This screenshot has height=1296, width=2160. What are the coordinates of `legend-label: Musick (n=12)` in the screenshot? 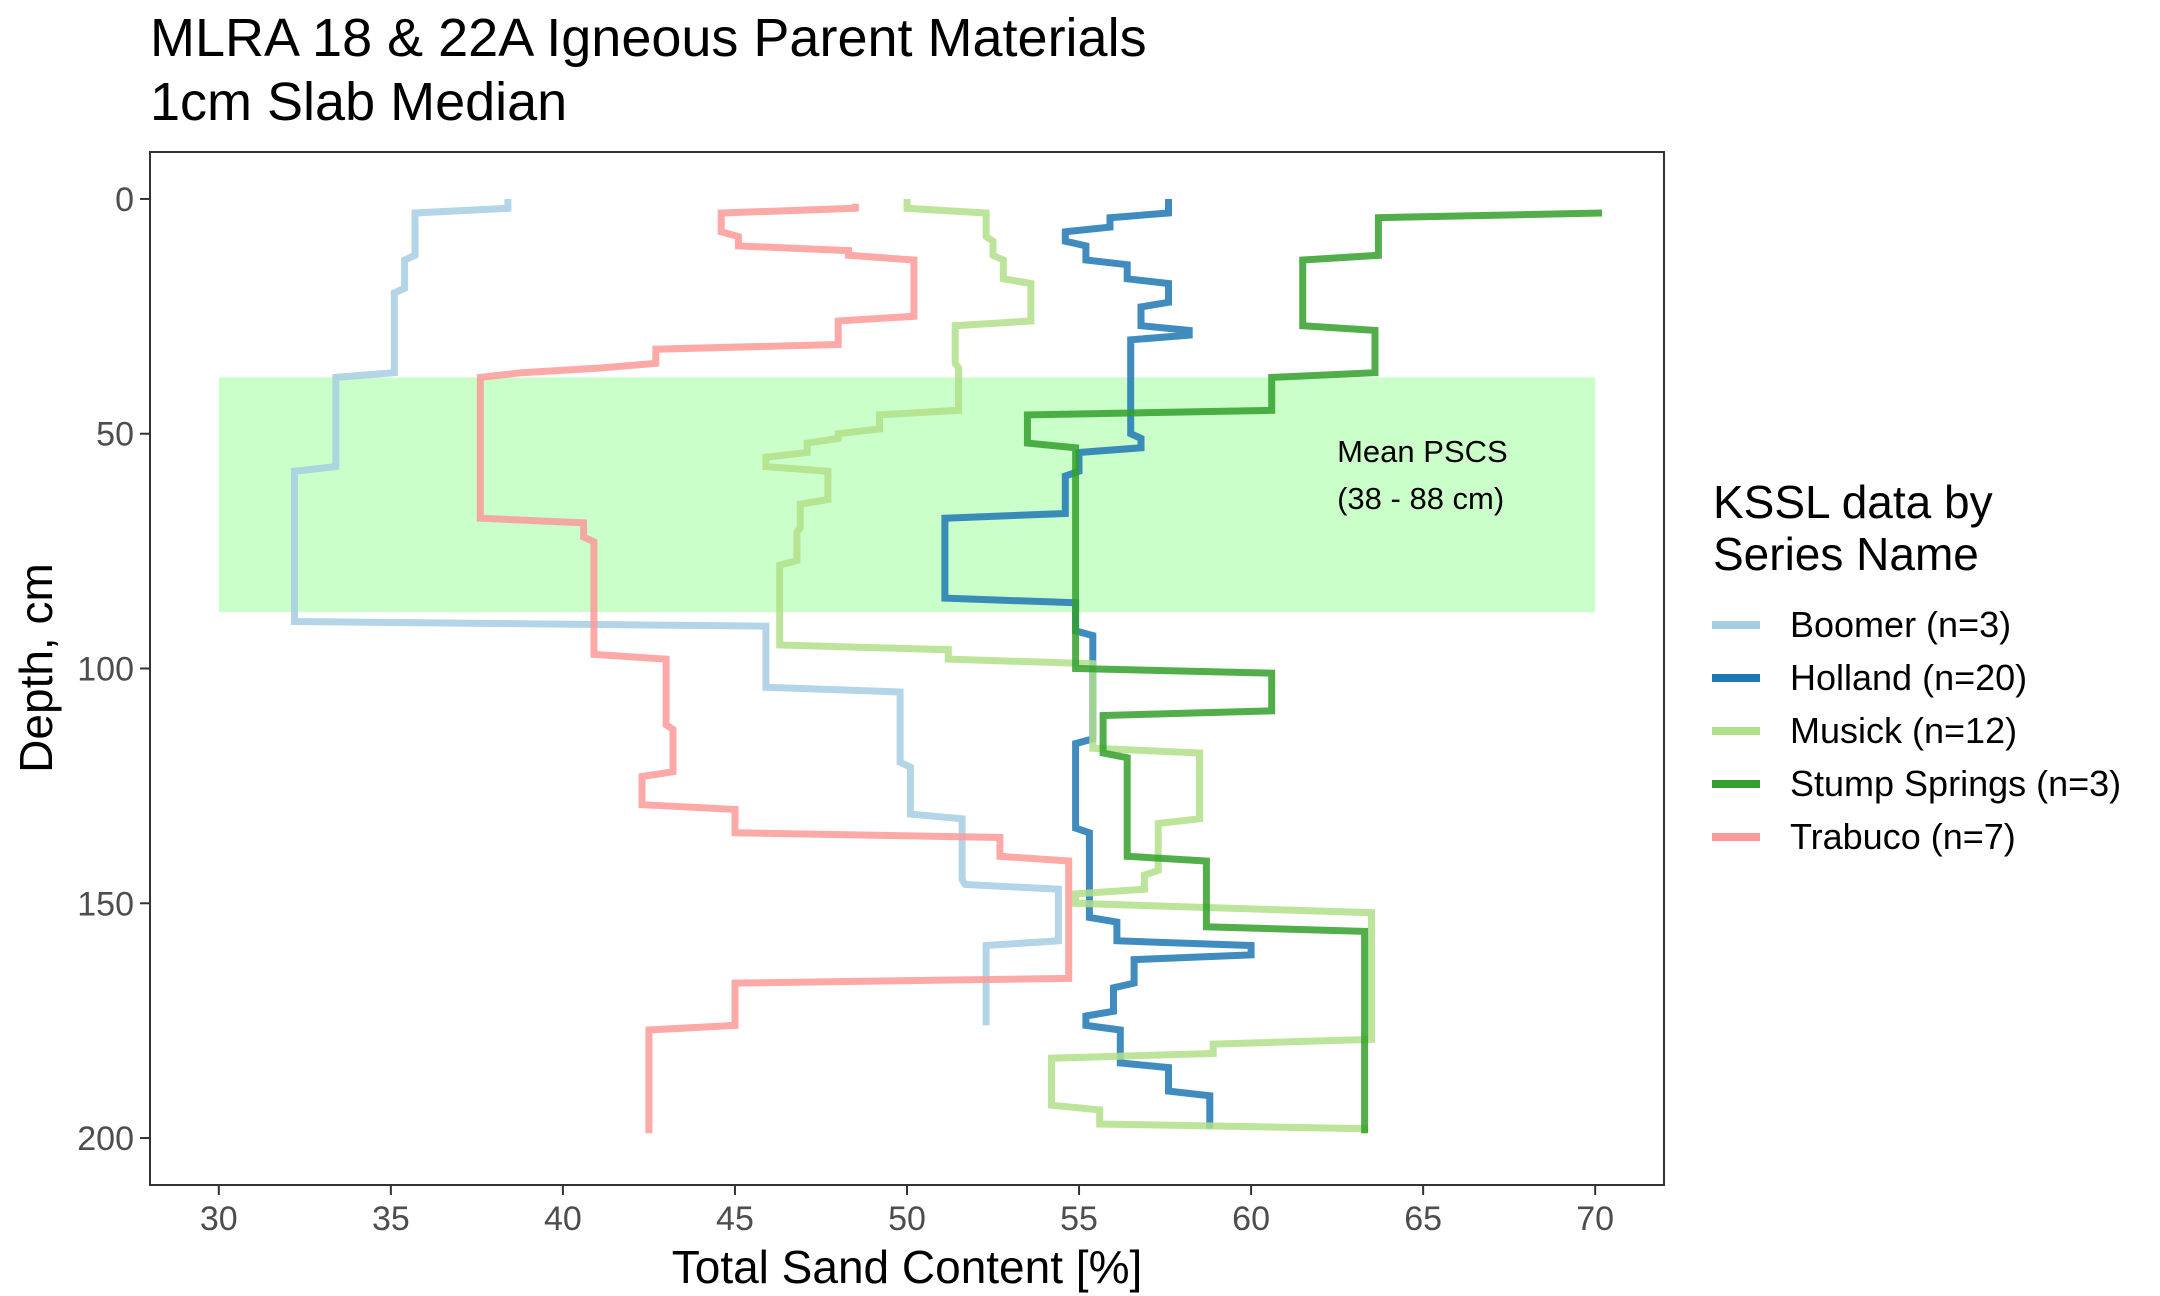 It's located at (1903, 730).